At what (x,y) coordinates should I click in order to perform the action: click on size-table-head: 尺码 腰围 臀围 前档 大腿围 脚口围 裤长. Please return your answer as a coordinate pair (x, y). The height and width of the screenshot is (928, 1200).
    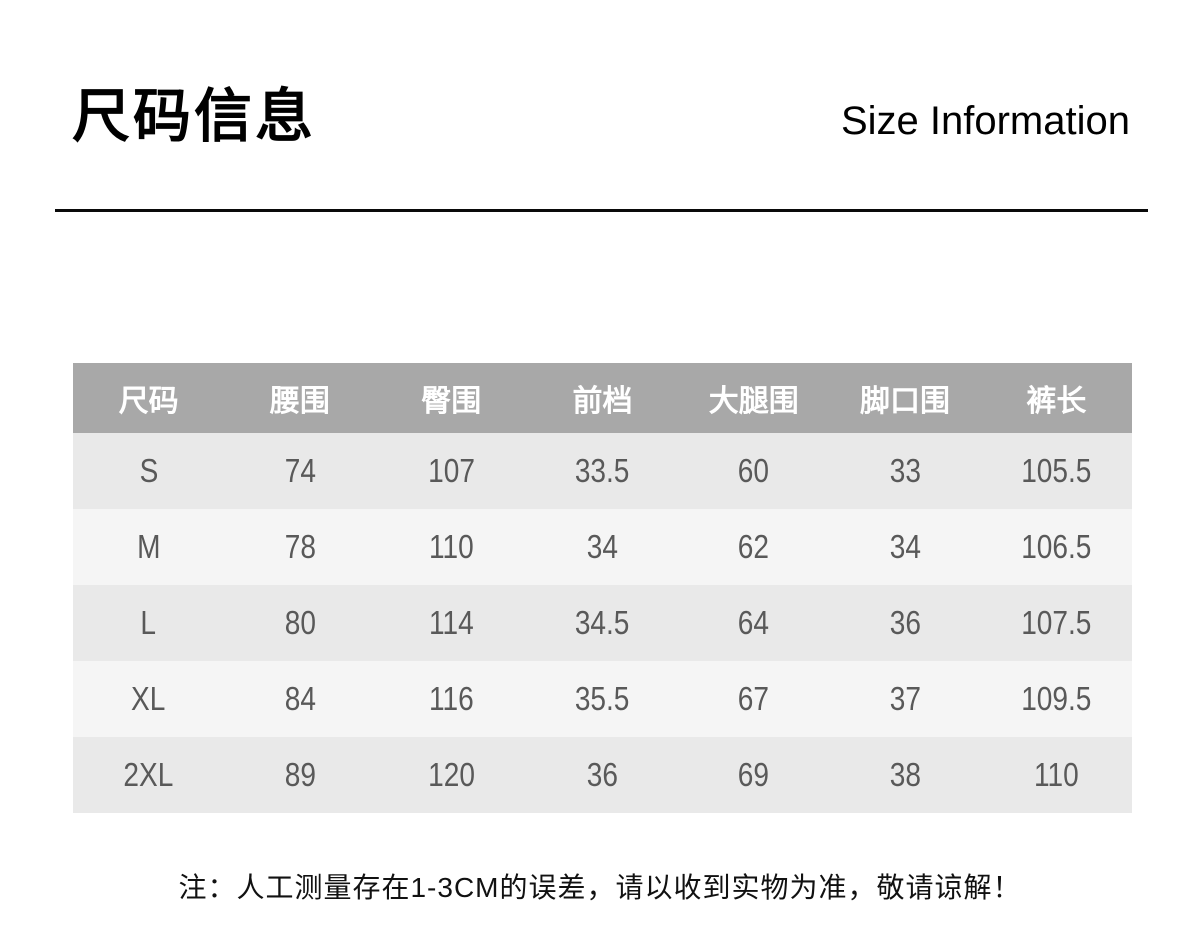
    Looking at the image, I should click on (602, 398).